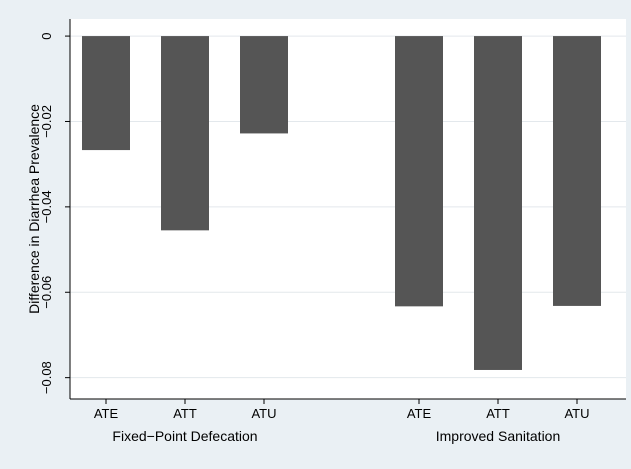 The height and width of the screenshot is (469, 631). What do you see at coordinates (498, 436) in the screenshot?
I see `group-label: Improved Sanitation` at bounding box center [498, 436].